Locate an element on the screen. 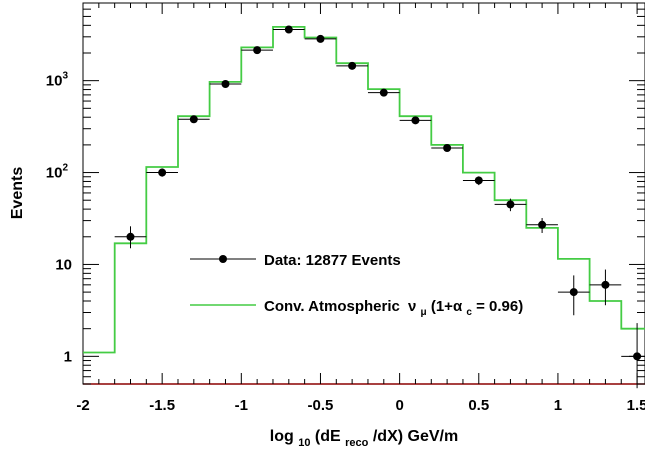 The image size is (645, 457). legend-mc-symbol: ν is located at coordinates (412, 306).